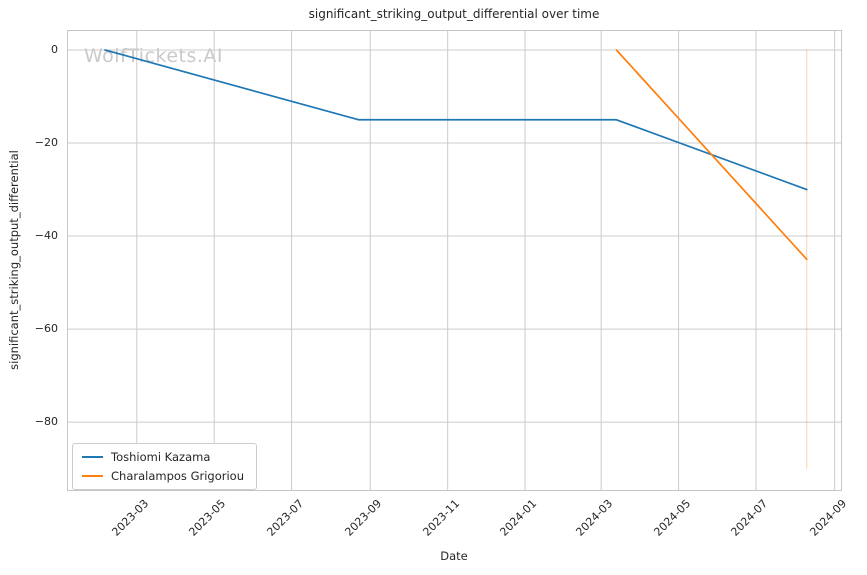 This screenshot has width=867, height=575. I want to click on legend-label: Toshiomi Kazama, so click(161, 457).